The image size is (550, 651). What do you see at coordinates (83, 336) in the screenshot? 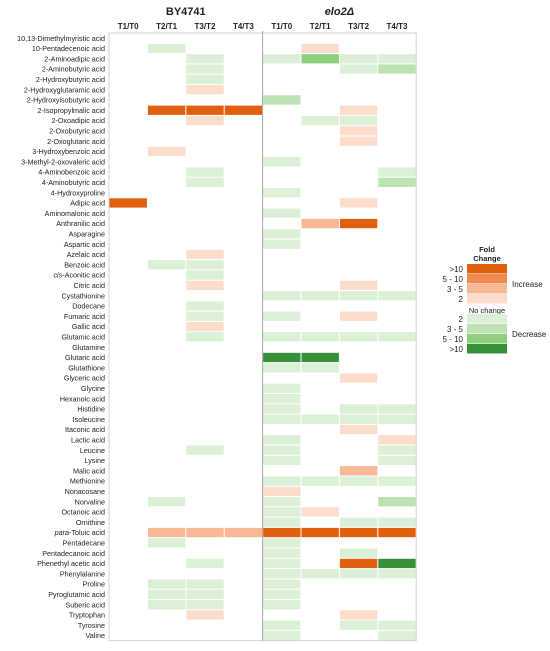
I see `row-label: Glutamic acid` at bounding box center [83, 336].